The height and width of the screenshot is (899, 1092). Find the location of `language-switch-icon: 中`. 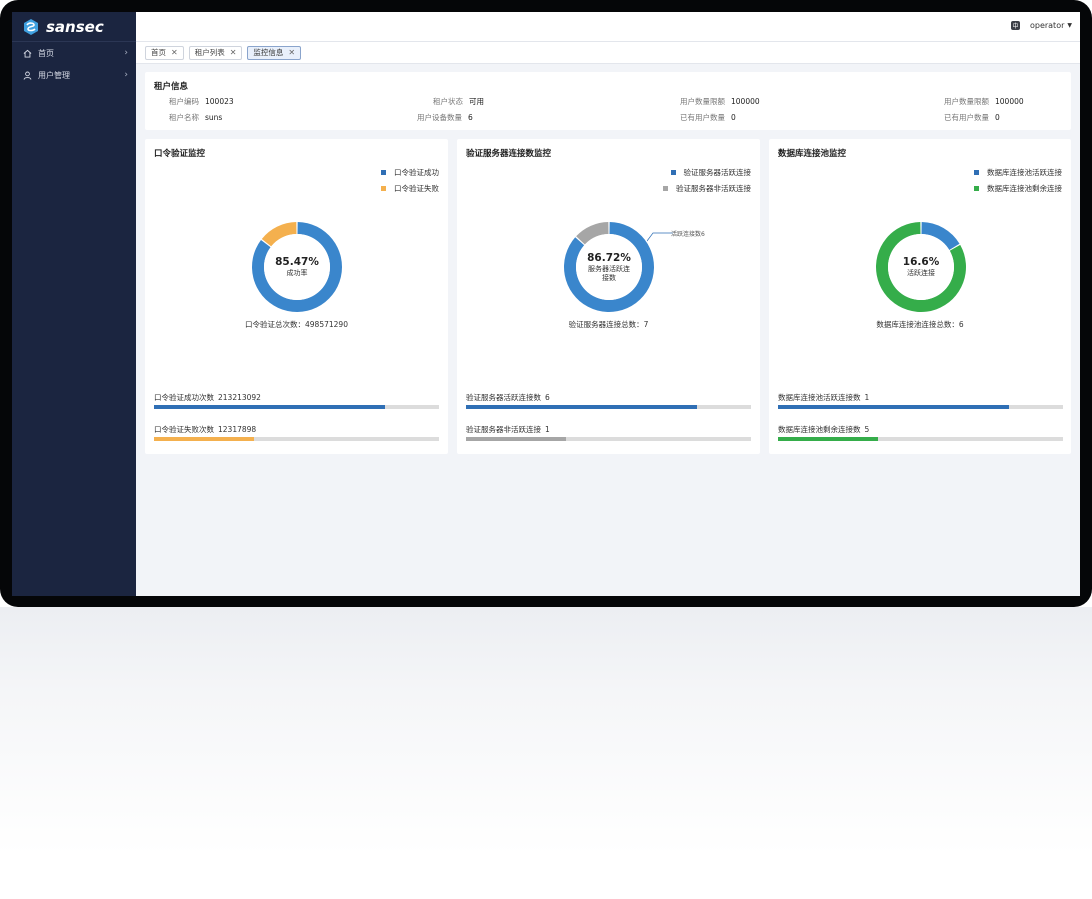

language-switch-icon: 中 is located at coordinates (1015, 25).